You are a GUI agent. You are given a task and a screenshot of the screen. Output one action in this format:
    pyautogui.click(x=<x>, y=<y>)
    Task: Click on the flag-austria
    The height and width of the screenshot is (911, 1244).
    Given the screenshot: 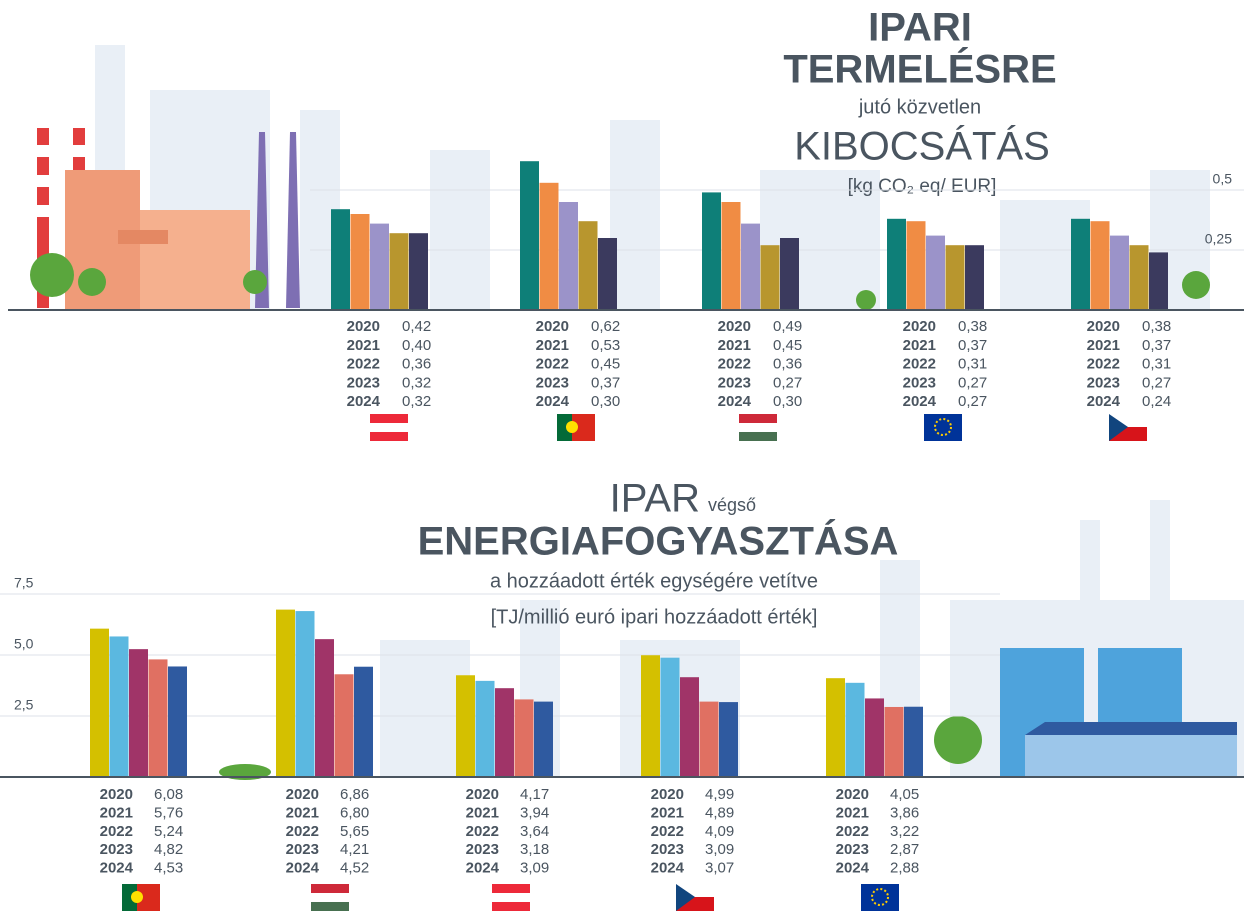 What is the action you would take?
    pyautogui.click(x=511, y=897)
    